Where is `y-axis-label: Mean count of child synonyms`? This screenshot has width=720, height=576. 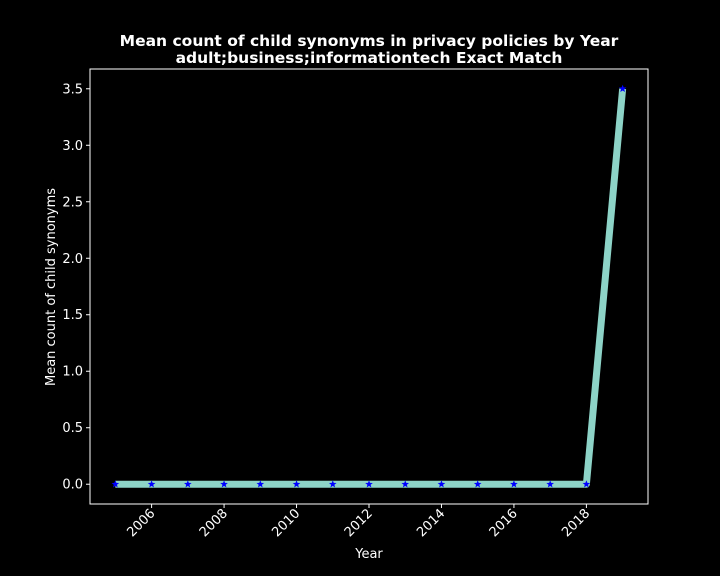
y-axis-label: Mean count of child synonyms is located at coordinates (51, 287).